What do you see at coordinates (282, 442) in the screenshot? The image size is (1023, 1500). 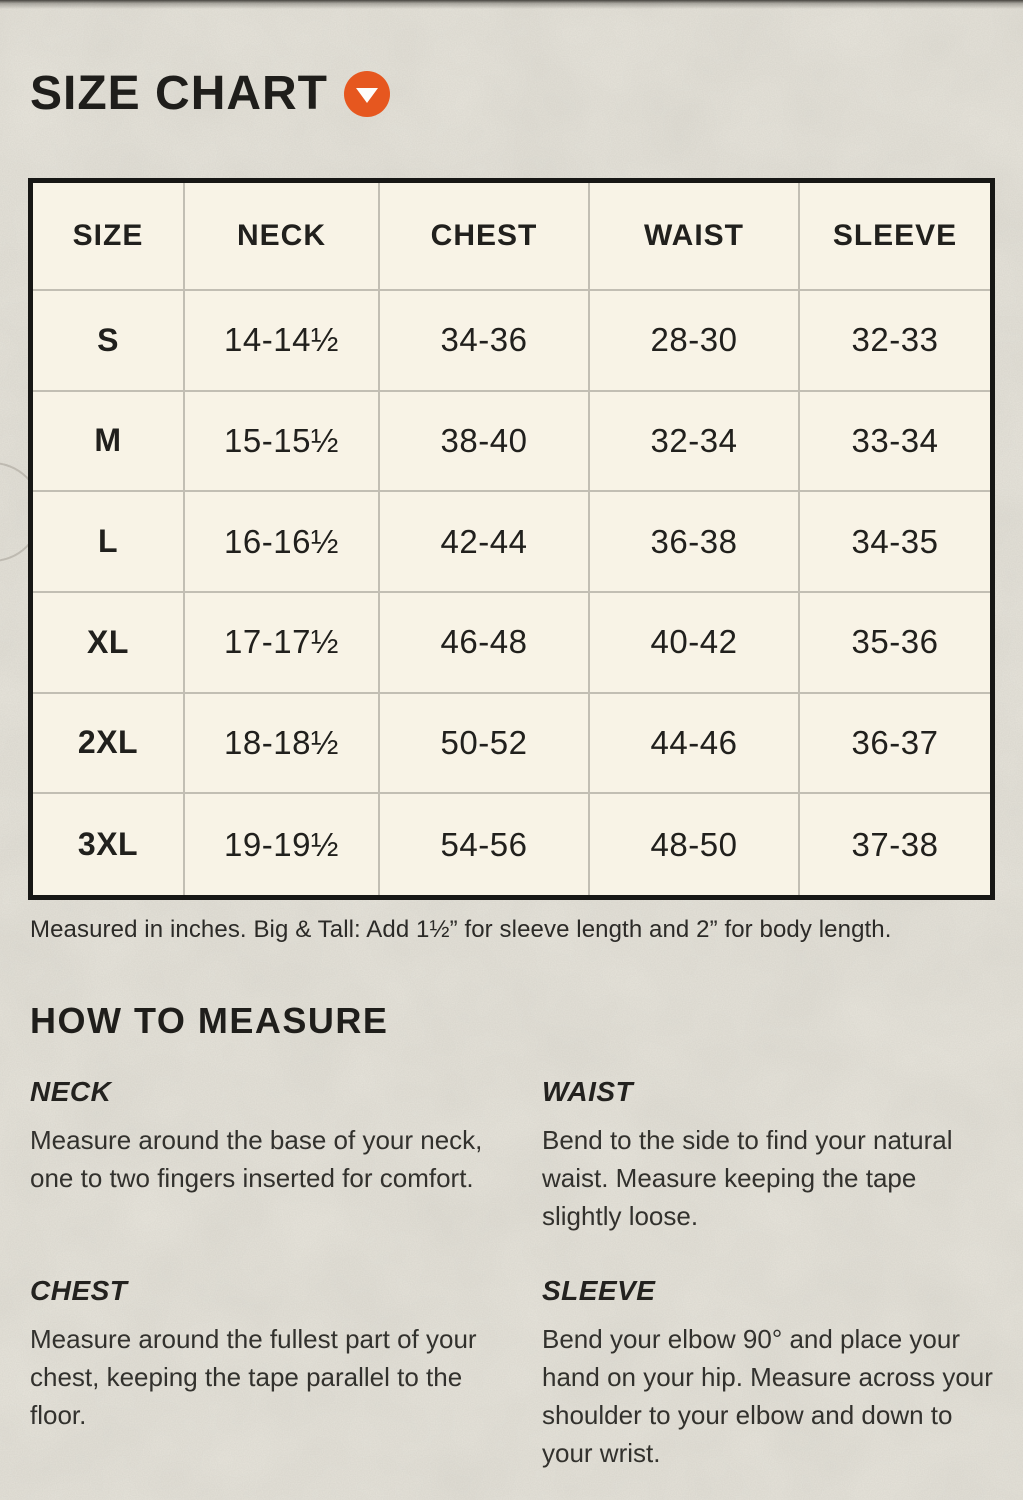 I see `table-cell: 15-15½` at bounding box center [282, 442].